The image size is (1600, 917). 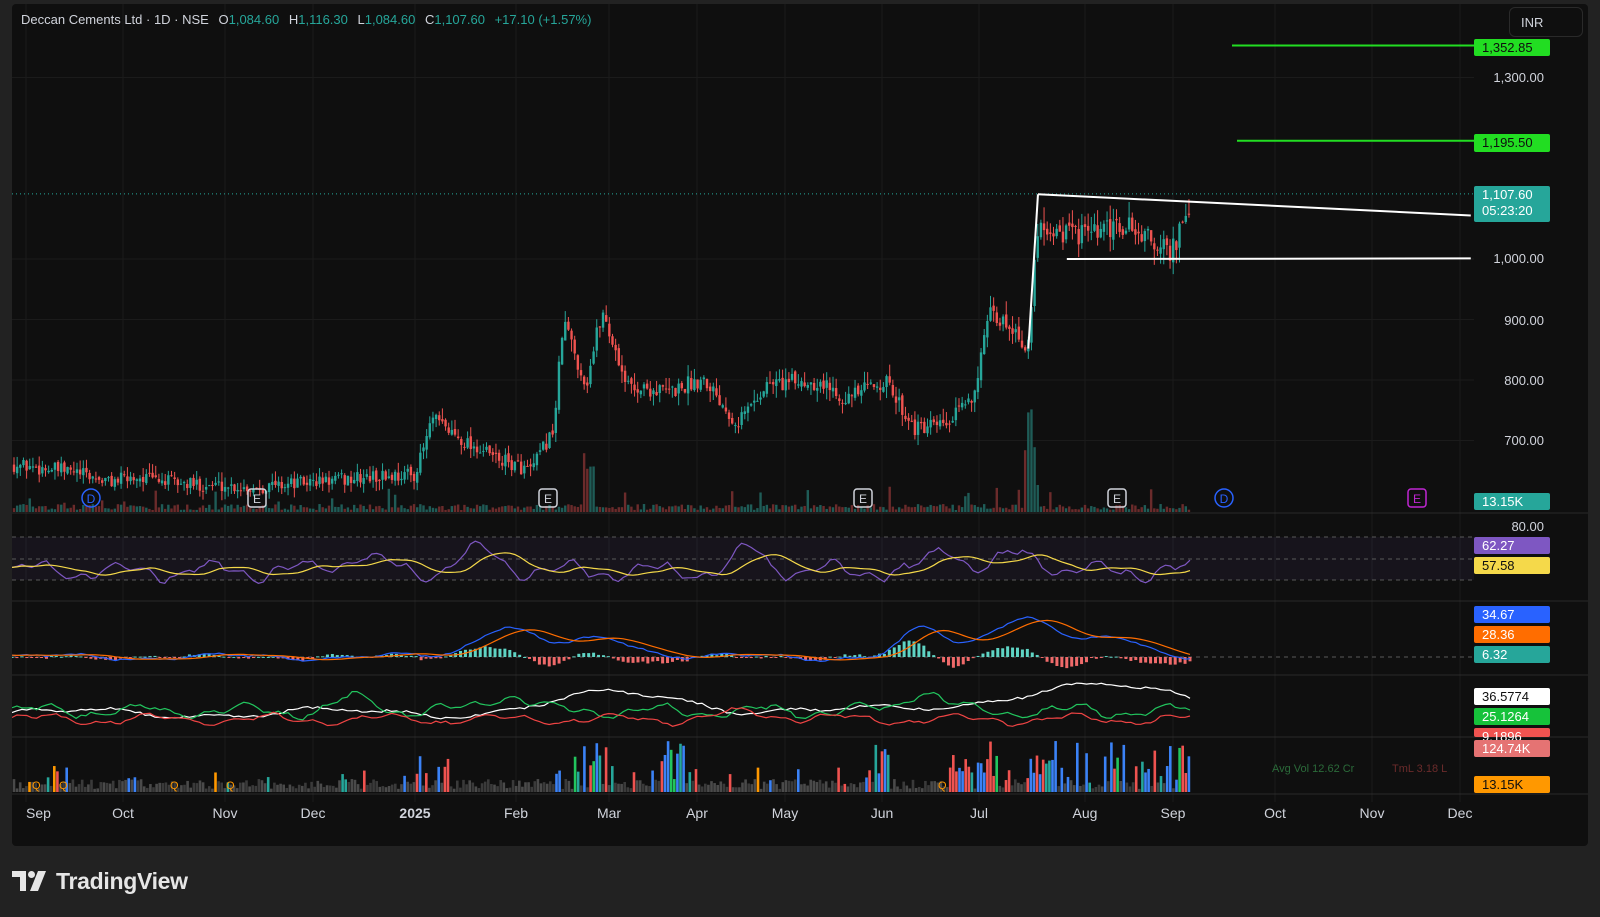 I want to click on rsi-ma-tag: 57.58, so click(x=1512, y=565).